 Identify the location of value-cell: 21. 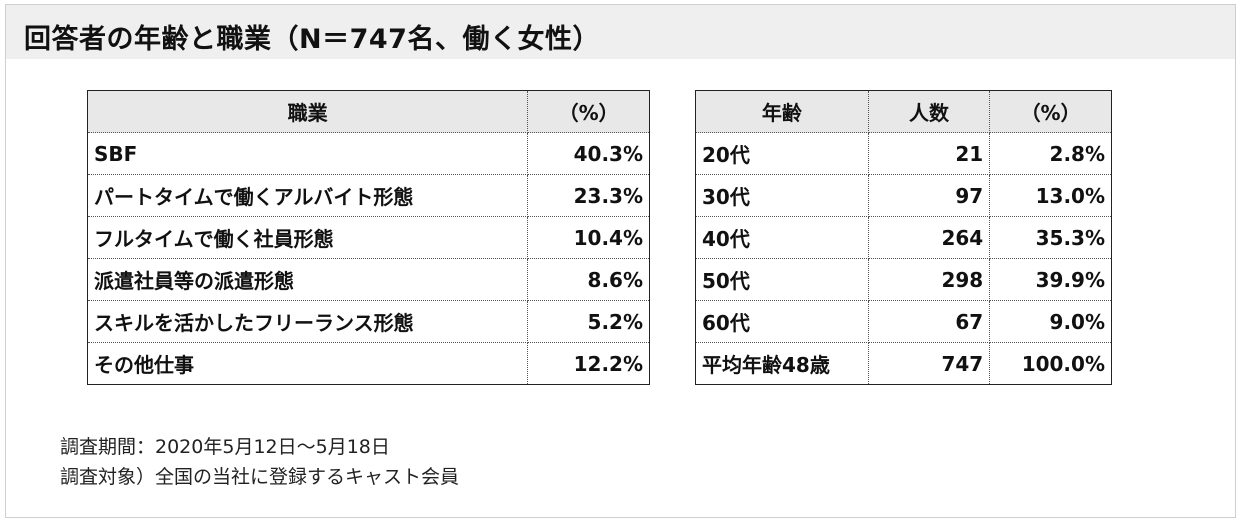
(929, 153).